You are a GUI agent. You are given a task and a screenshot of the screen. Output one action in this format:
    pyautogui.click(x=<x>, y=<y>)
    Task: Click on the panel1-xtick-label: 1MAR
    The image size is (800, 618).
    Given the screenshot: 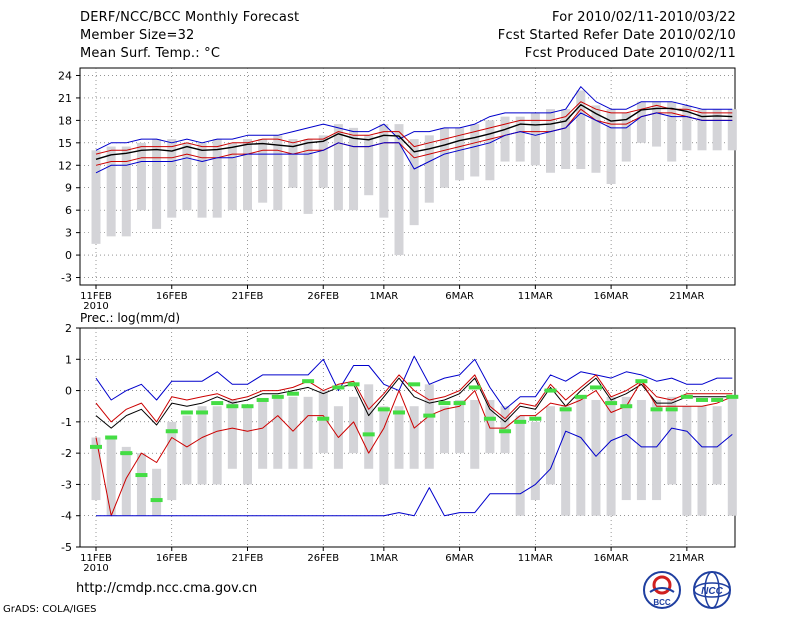 What is the action you would take?
    pyautogui.click(x=383, y=296)
    